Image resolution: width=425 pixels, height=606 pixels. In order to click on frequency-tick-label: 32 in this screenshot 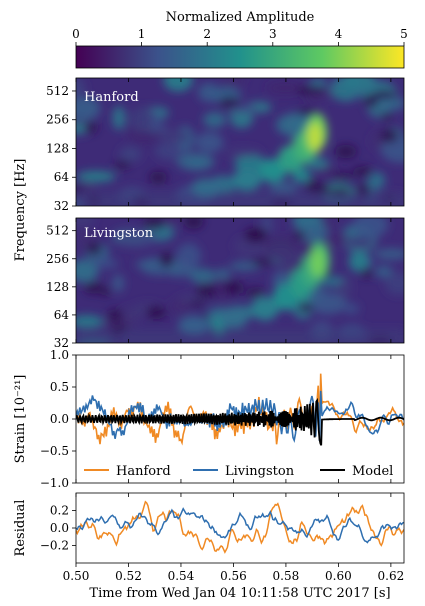, I will do `click(61, 343)`.